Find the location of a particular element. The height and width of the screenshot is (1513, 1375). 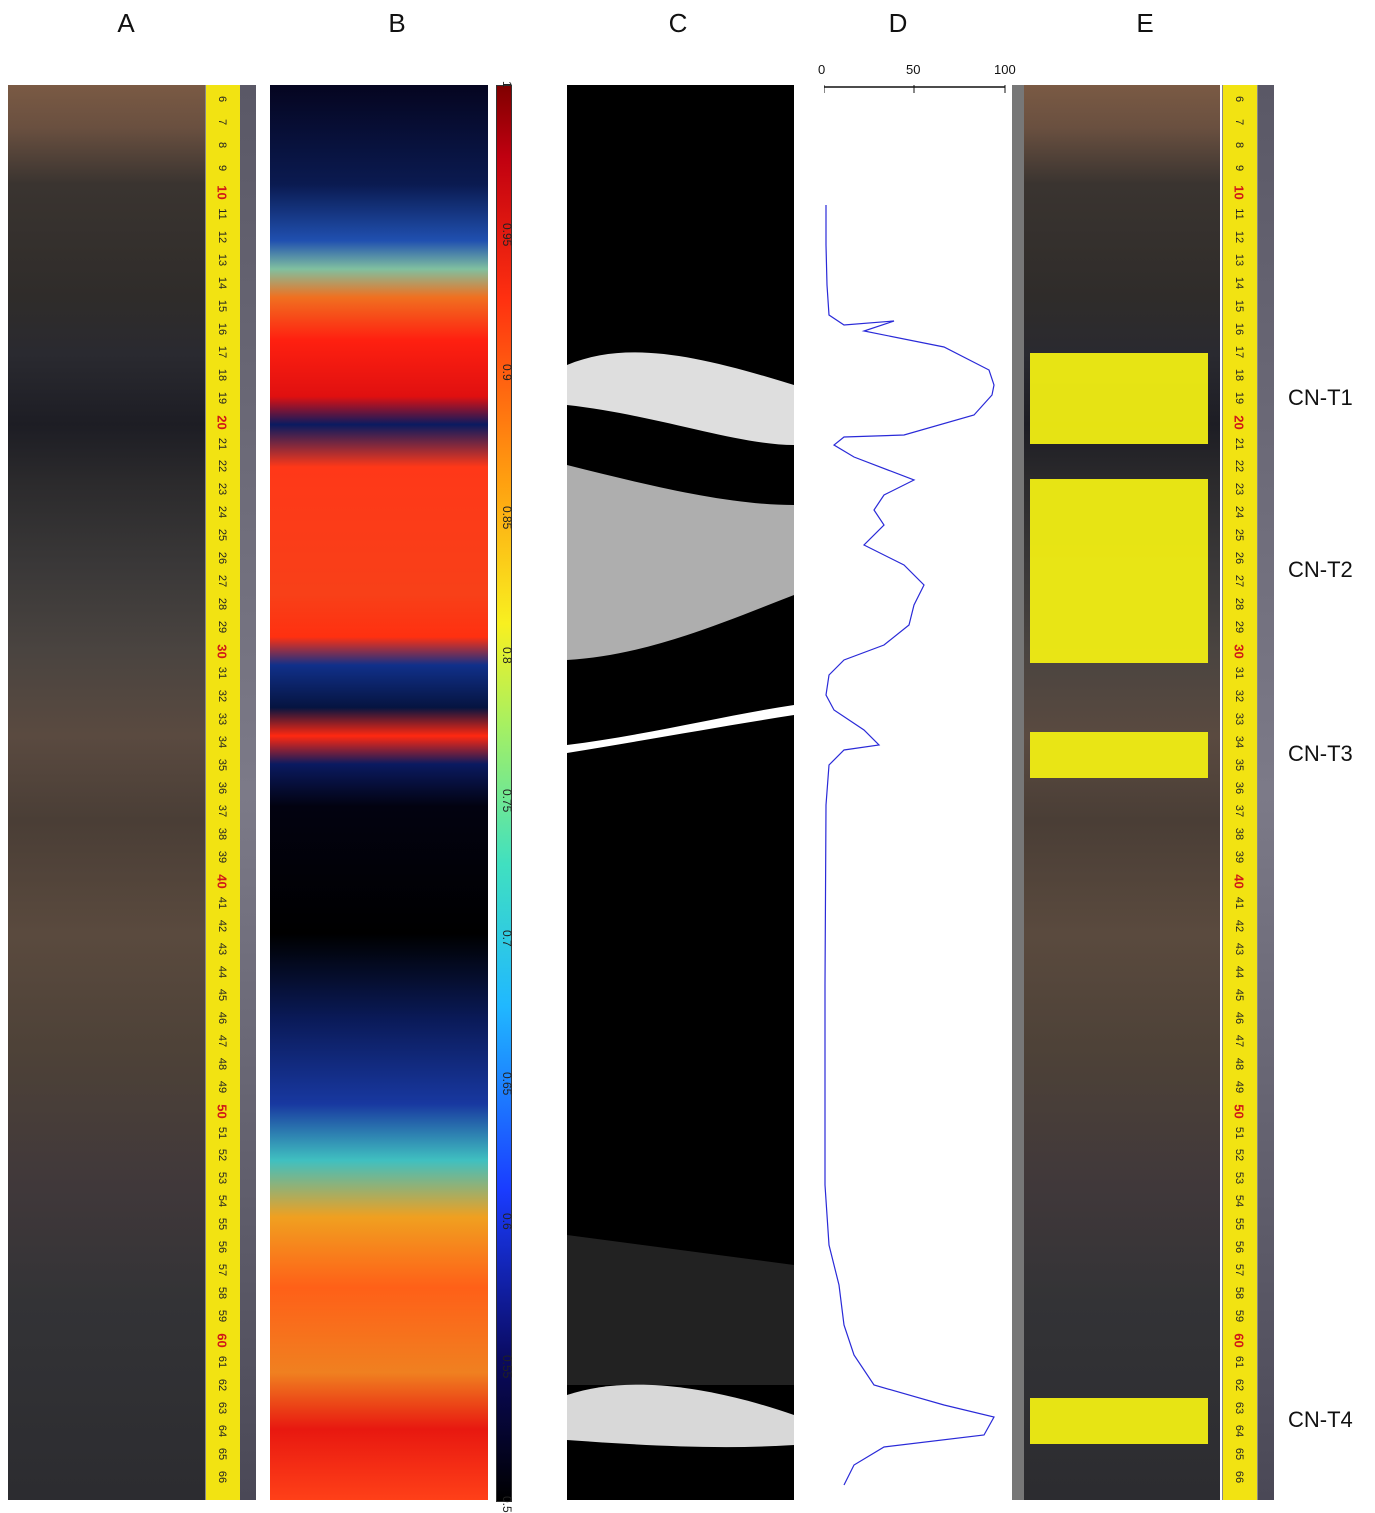

colorbar-tick-label: 0.95 is located at coordinates (507, 234).